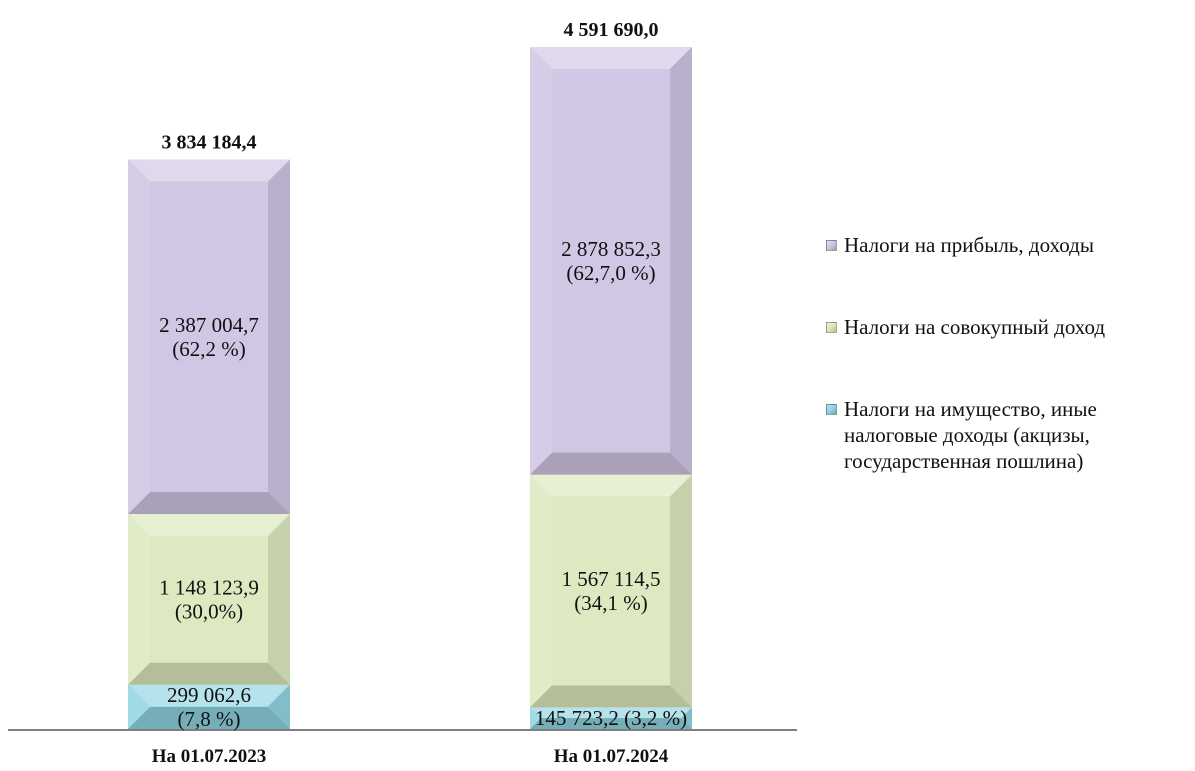  I want to click on data-label-1-3-1: 2 387 004,7, so click(209, 325).